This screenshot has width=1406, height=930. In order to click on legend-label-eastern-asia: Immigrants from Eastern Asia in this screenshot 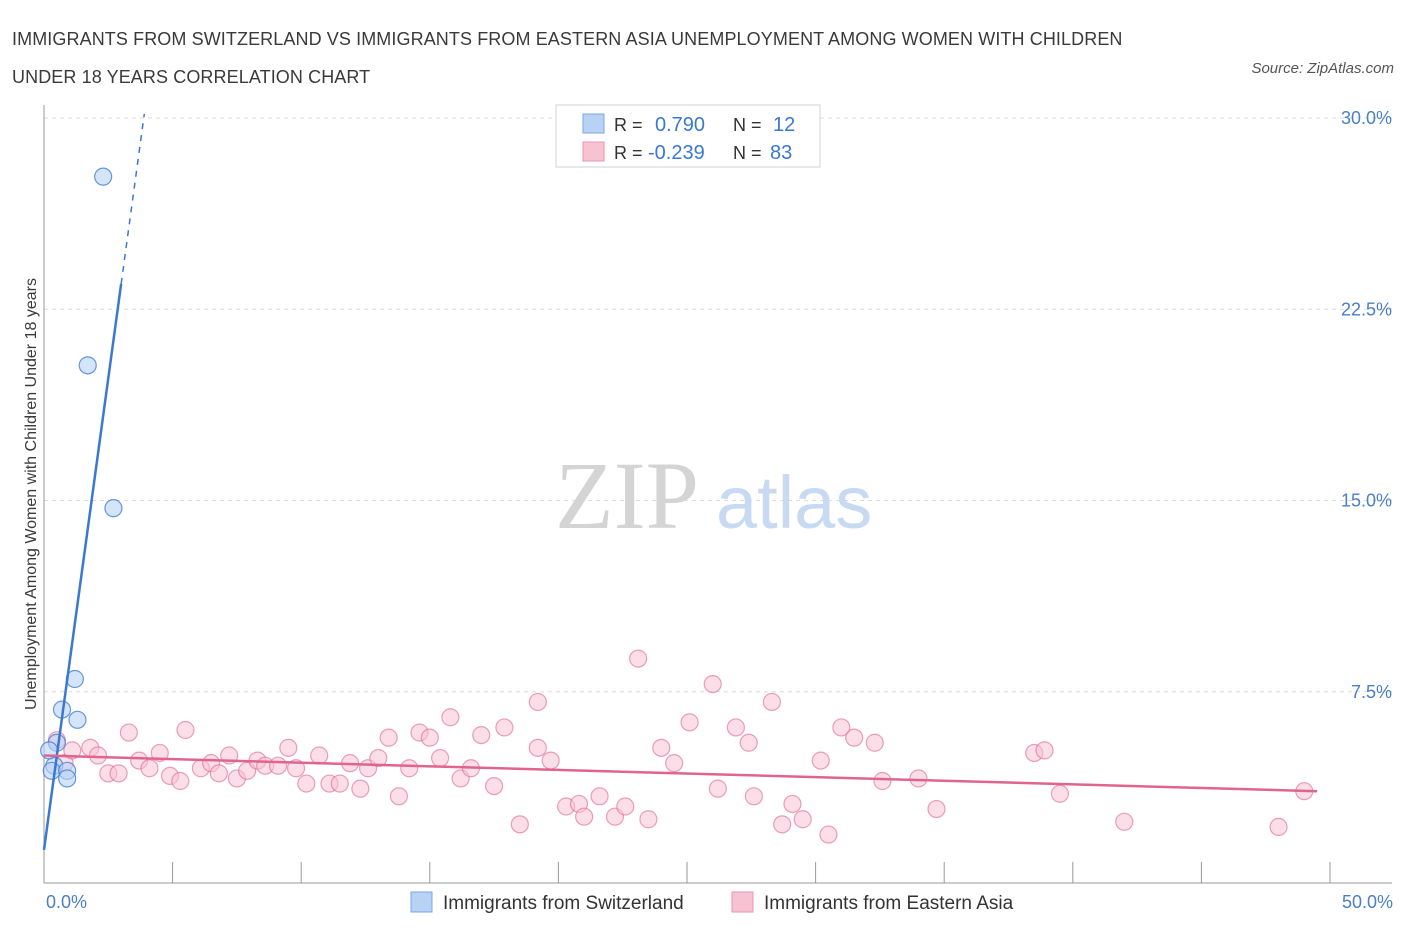, I will do `click(889, 903)`.